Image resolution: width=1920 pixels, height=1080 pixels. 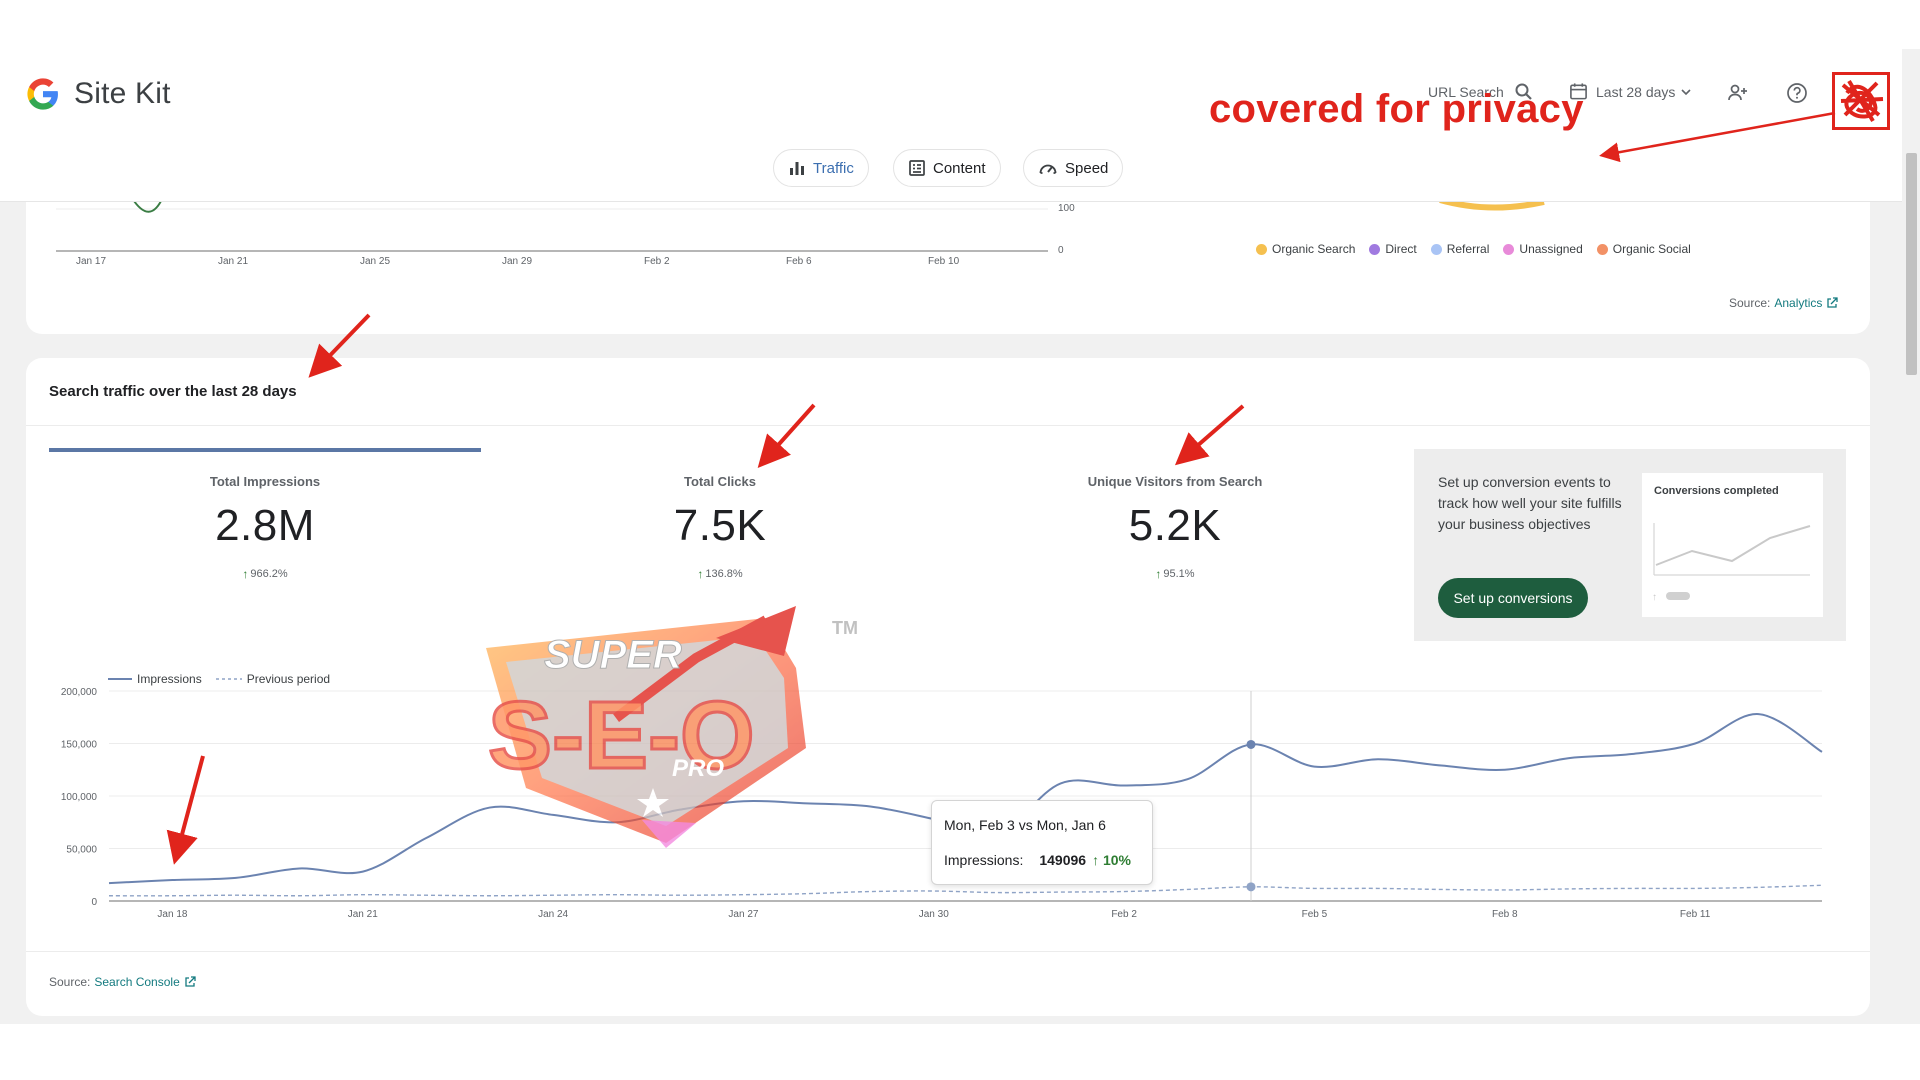 What do you see at coordinates (1179, 574) in the screenshot?
I see `metric-change-value: 95.1%` at bounding box center [1179, 574].